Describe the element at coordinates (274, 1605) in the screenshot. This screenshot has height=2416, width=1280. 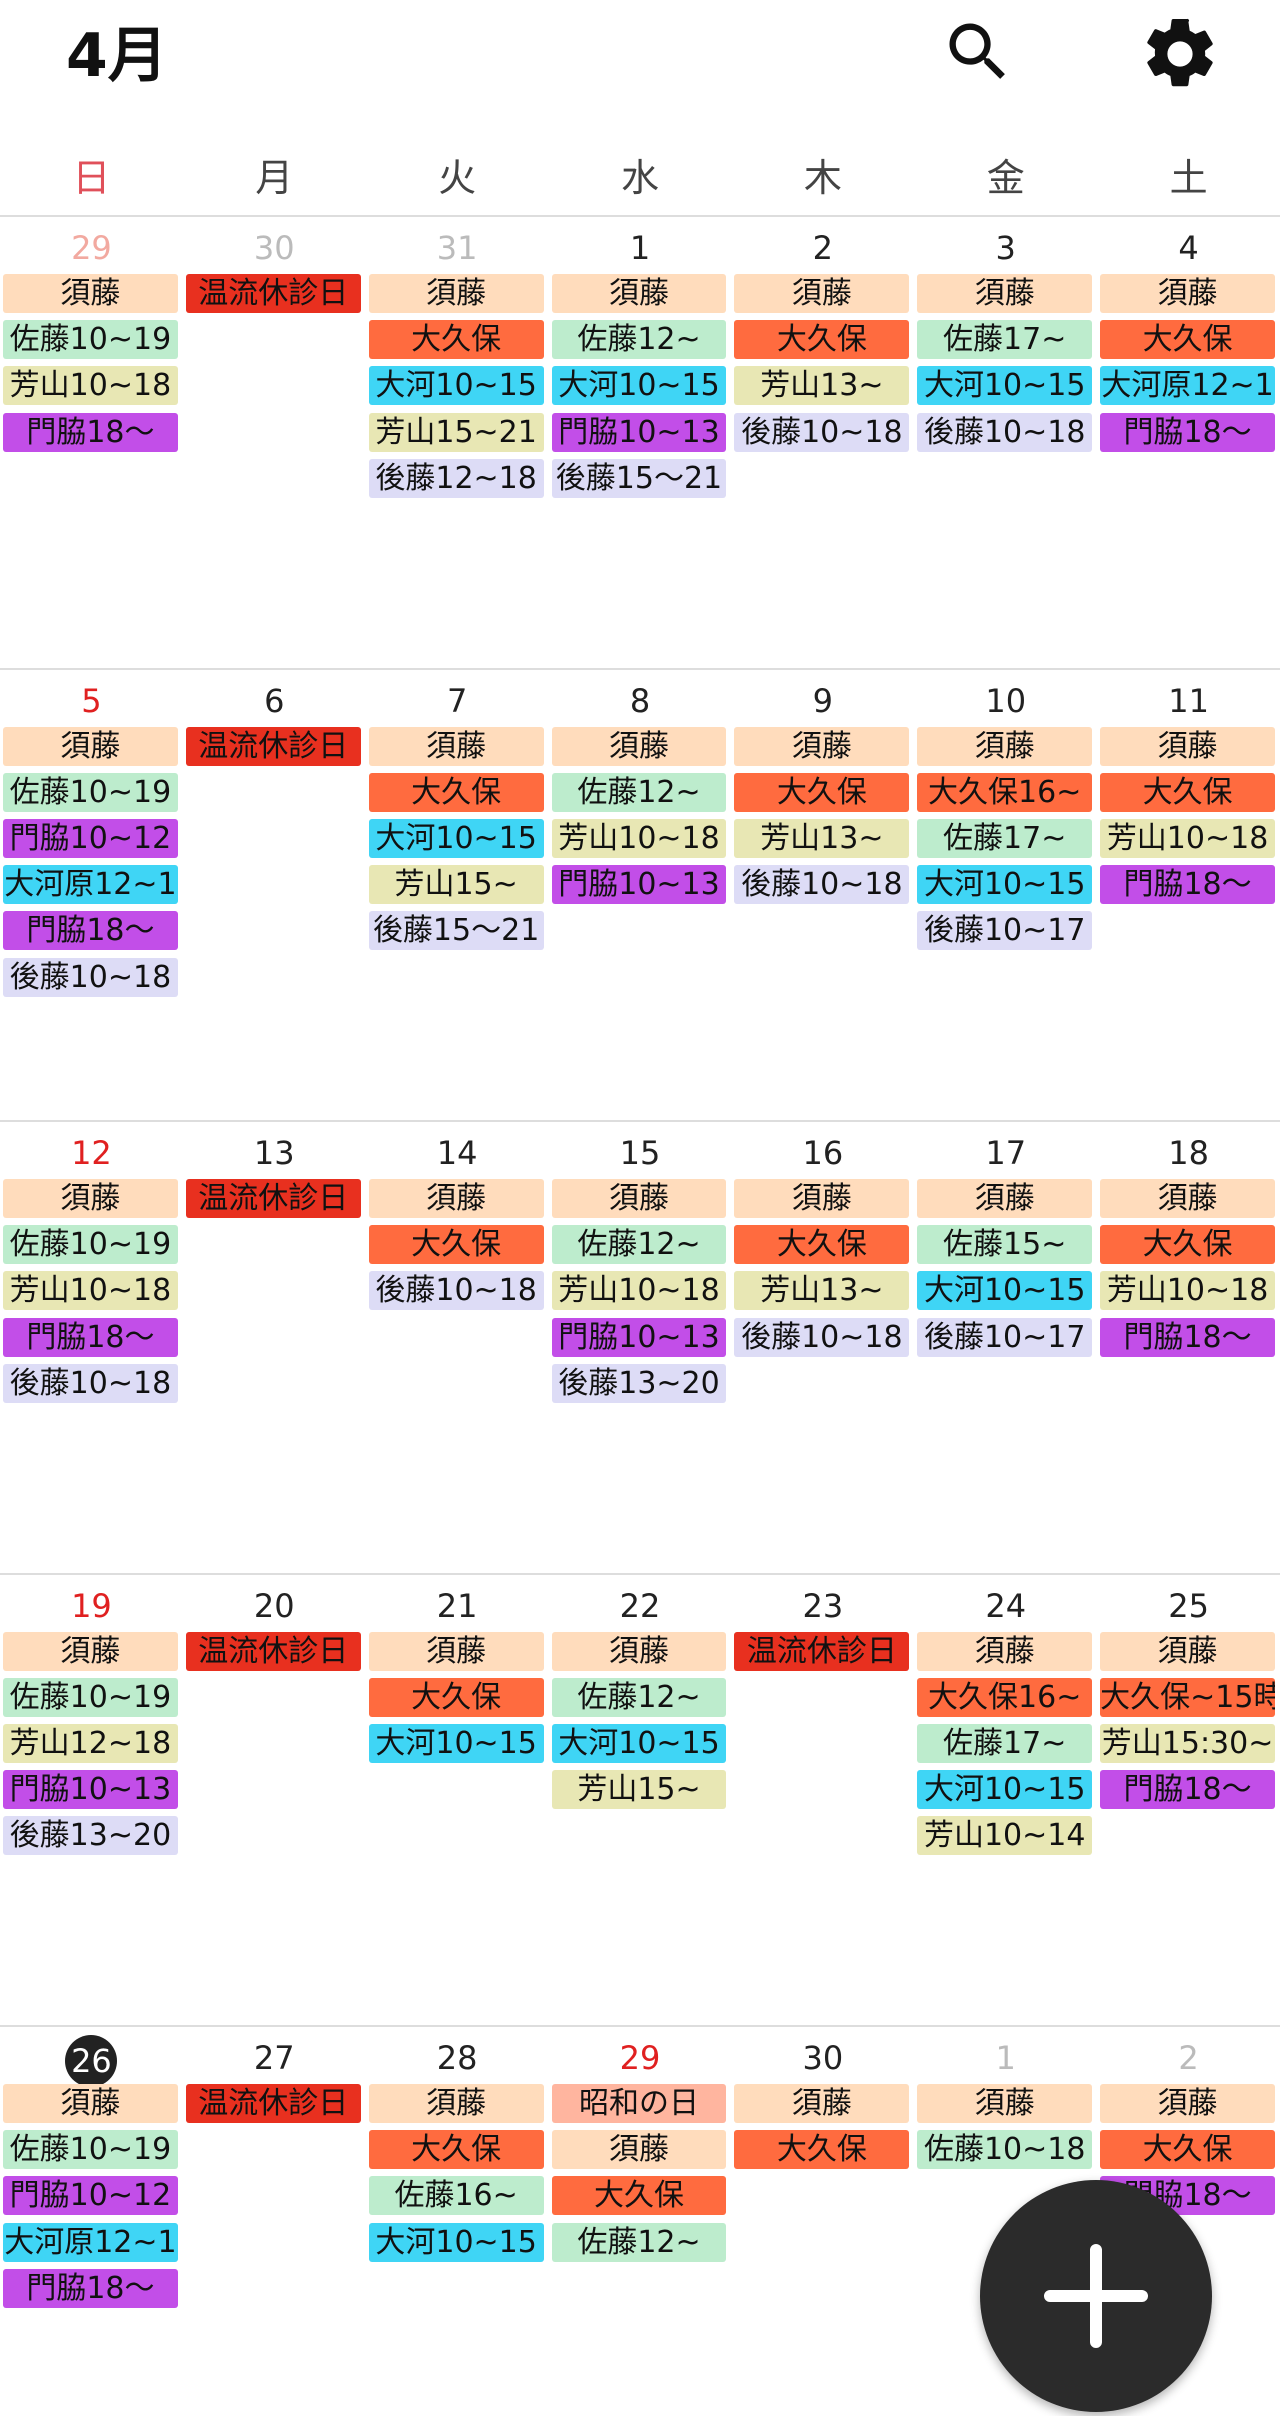
I see `day-number: 20` at that location.